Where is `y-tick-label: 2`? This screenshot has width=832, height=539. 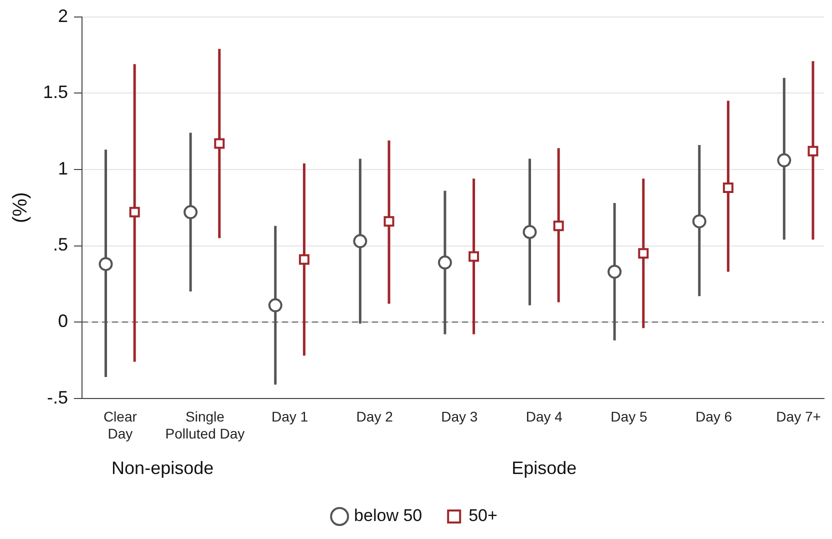
y-tick-label: 2 is located at coordinates (63, 16).